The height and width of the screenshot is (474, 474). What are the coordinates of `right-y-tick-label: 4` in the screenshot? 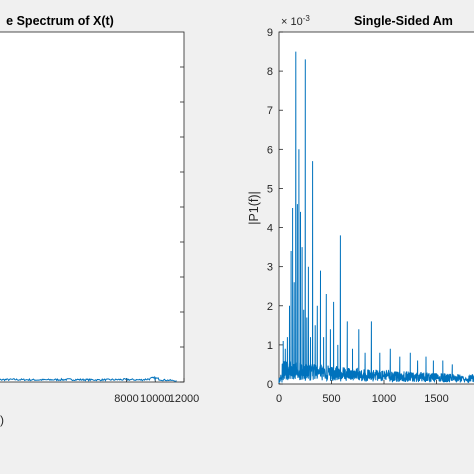 It's located at (270, 229).